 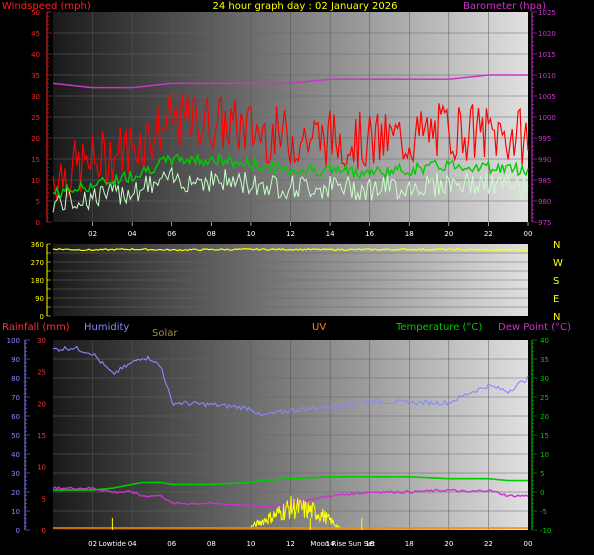 What do you see at coordinates (290, 280) in the screenshot?
I see `direction-grid` at bounding box center [290, 280].